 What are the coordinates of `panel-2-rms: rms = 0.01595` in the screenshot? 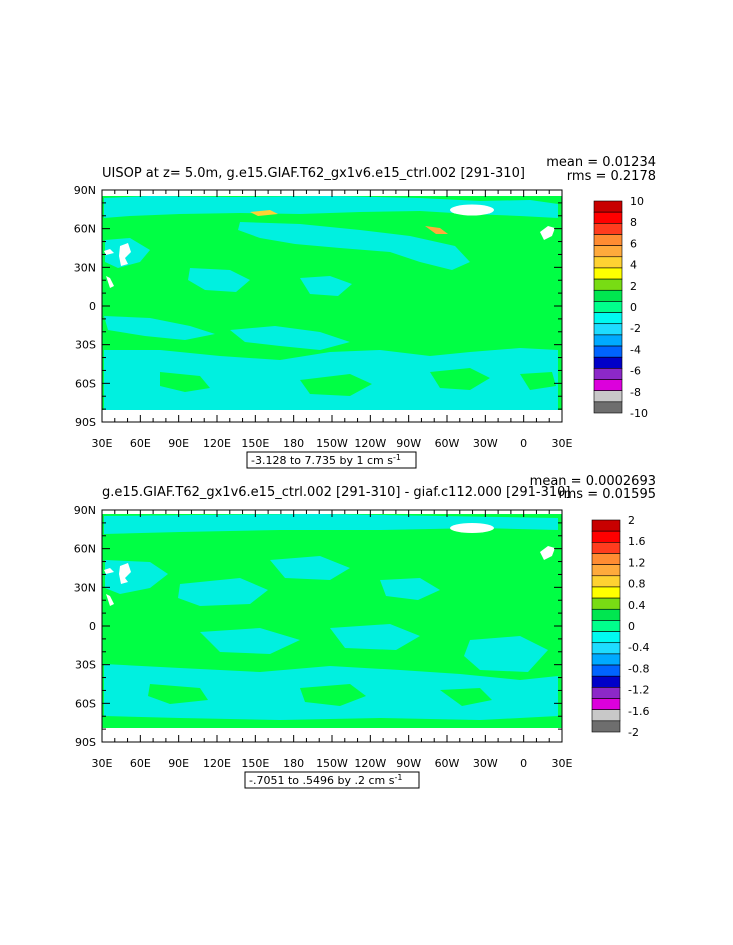 It's located at (607, 494).